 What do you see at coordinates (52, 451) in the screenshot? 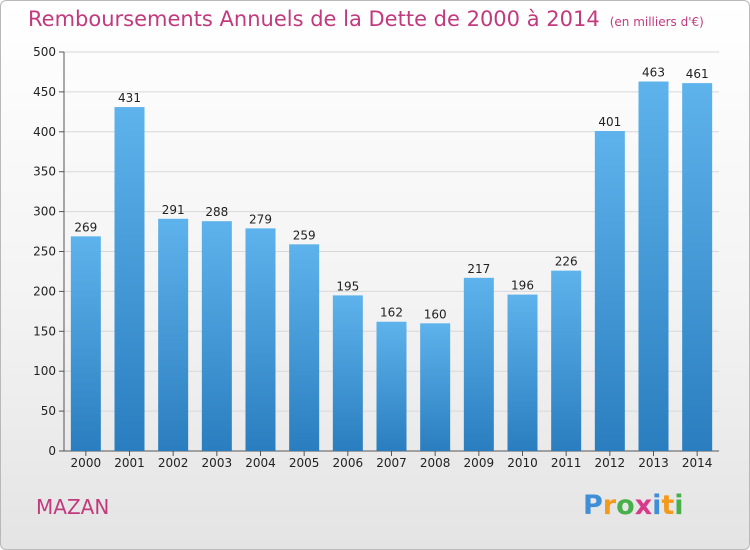
I see `y-tick-label: 0` at bounding box center [52, 451].